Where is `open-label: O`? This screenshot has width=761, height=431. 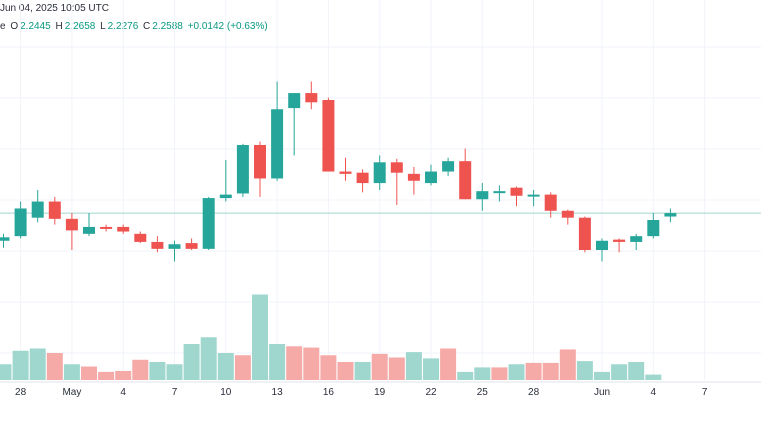 open-label: O is located at coordinates (14, 26).